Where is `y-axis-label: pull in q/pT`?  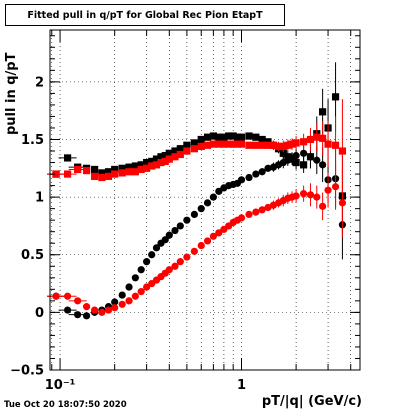
y-axis-label: pull in q/pT is located at coordinates (11, 93).